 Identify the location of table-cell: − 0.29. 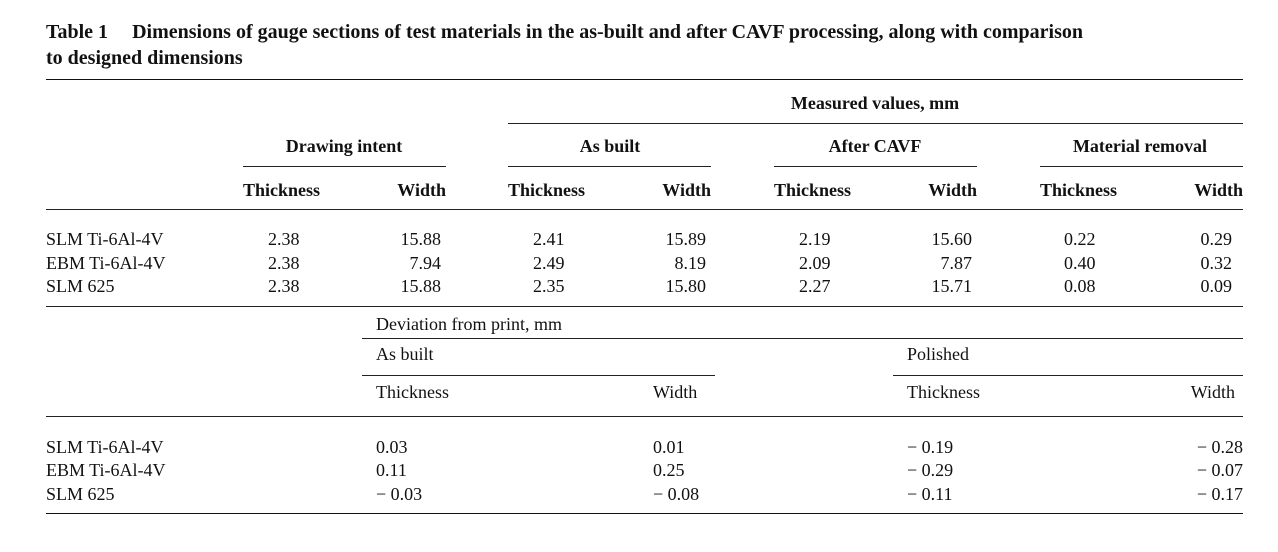
(930, 470).